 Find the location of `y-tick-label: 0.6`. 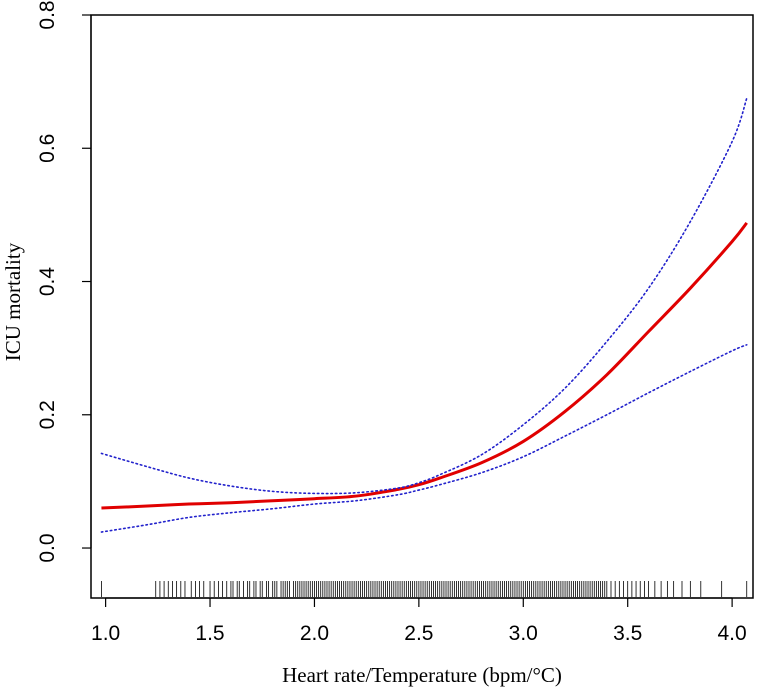

y-tick-label: 0.6 is located at coordinates (47, 148).